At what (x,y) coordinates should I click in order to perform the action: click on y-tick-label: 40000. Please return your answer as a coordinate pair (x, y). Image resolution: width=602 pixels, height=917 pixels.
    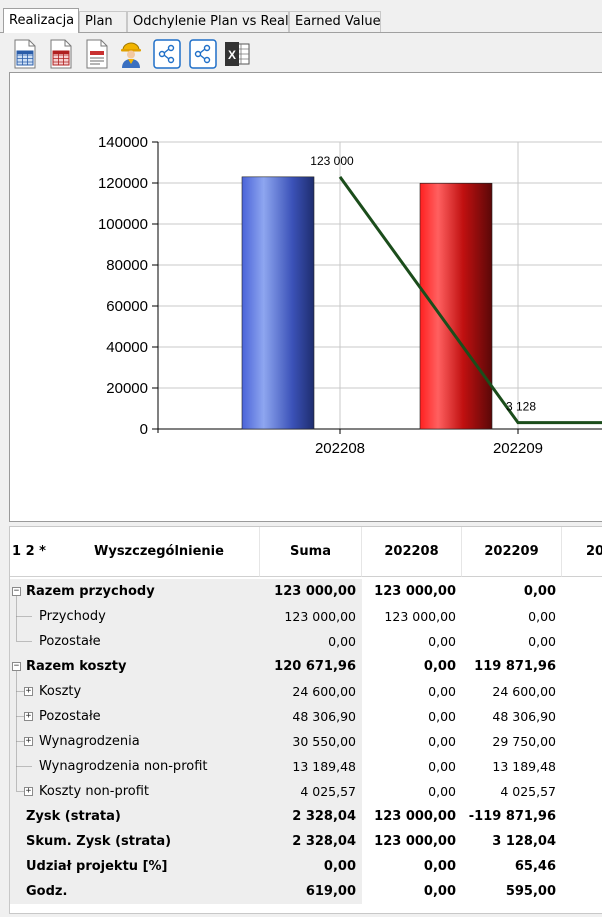
    Looking at the image, I should click on (127, 347).